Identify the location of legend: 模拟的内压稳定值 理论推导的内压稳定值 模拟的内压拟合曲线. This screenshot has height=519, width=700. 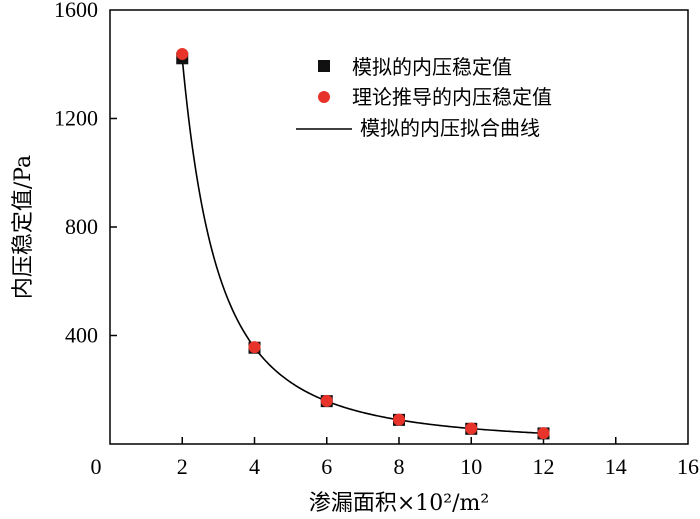
(424, 97).